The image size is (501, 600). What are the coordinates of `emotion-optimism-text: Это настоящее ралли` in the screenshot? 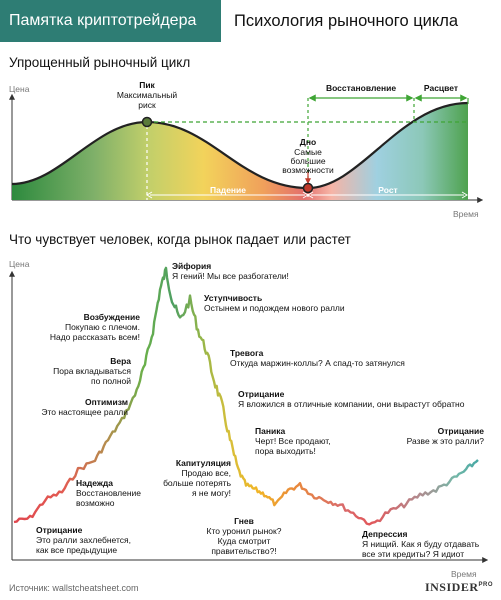 It's located at (84, 412).